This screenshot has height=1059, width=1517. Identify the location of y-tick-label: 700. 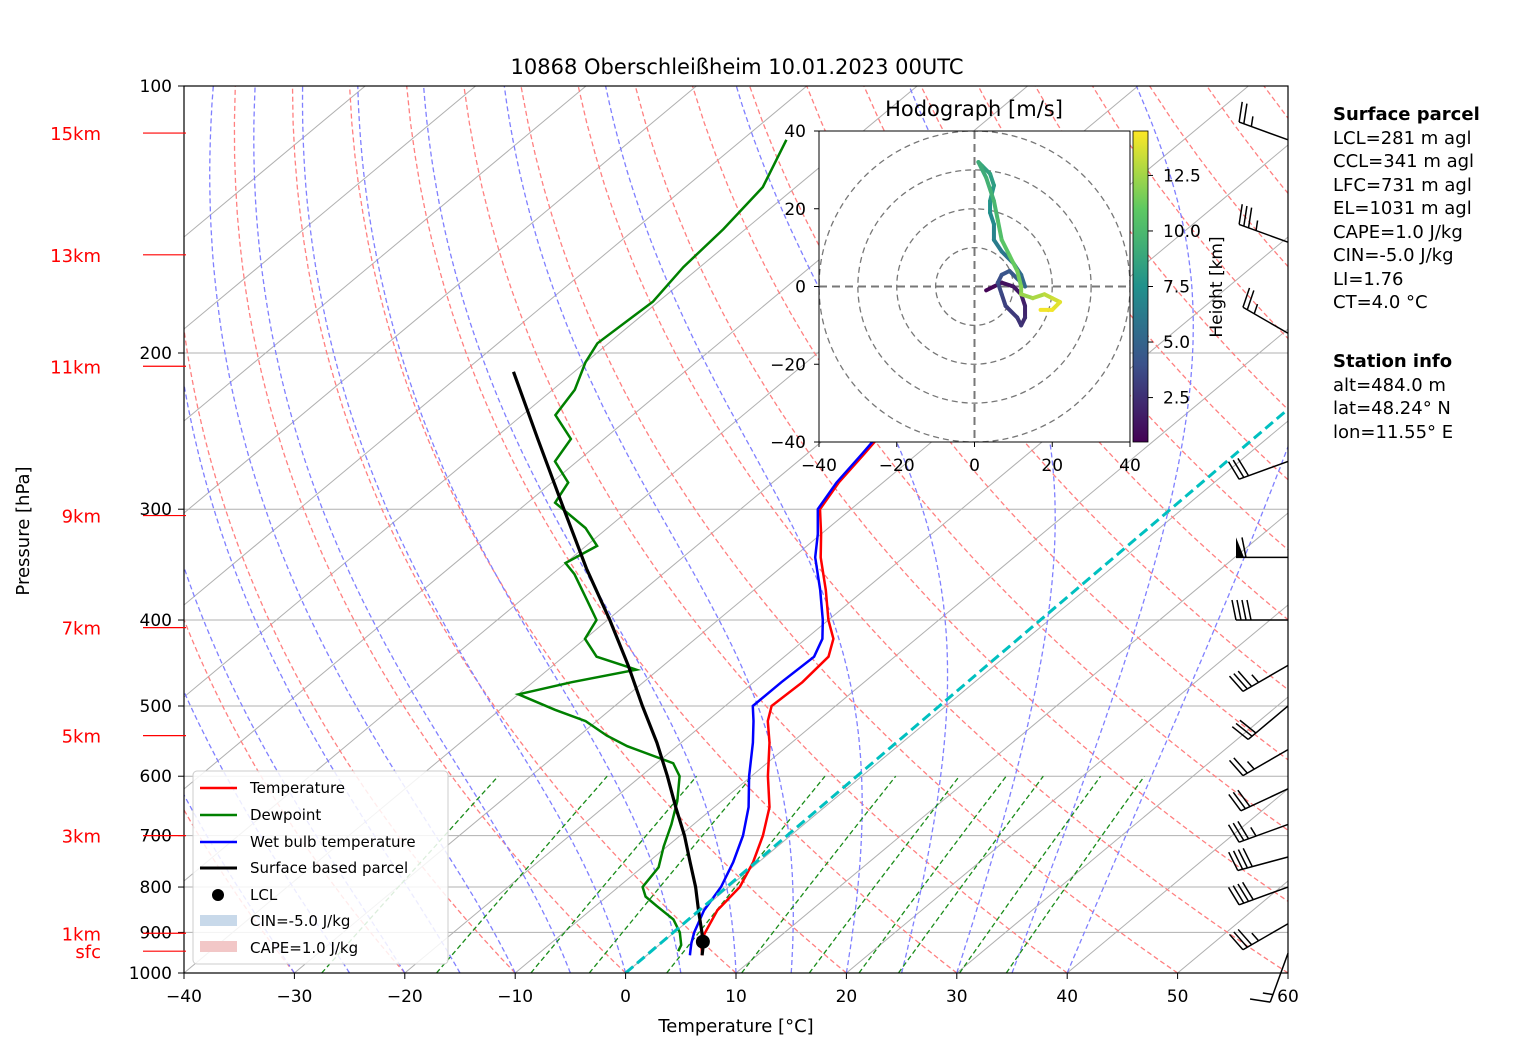
(156, 837).